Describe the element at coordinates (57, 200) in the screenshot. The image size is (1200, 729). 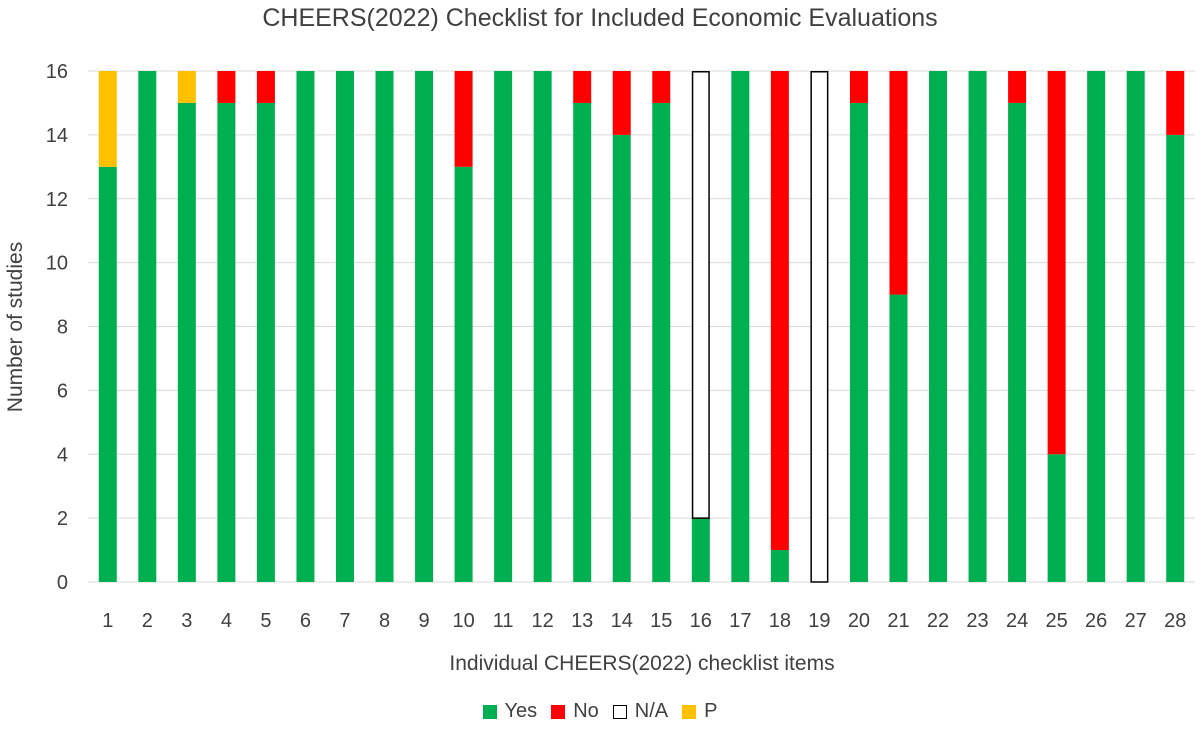
I see `y-tick-label: 12` at that location.